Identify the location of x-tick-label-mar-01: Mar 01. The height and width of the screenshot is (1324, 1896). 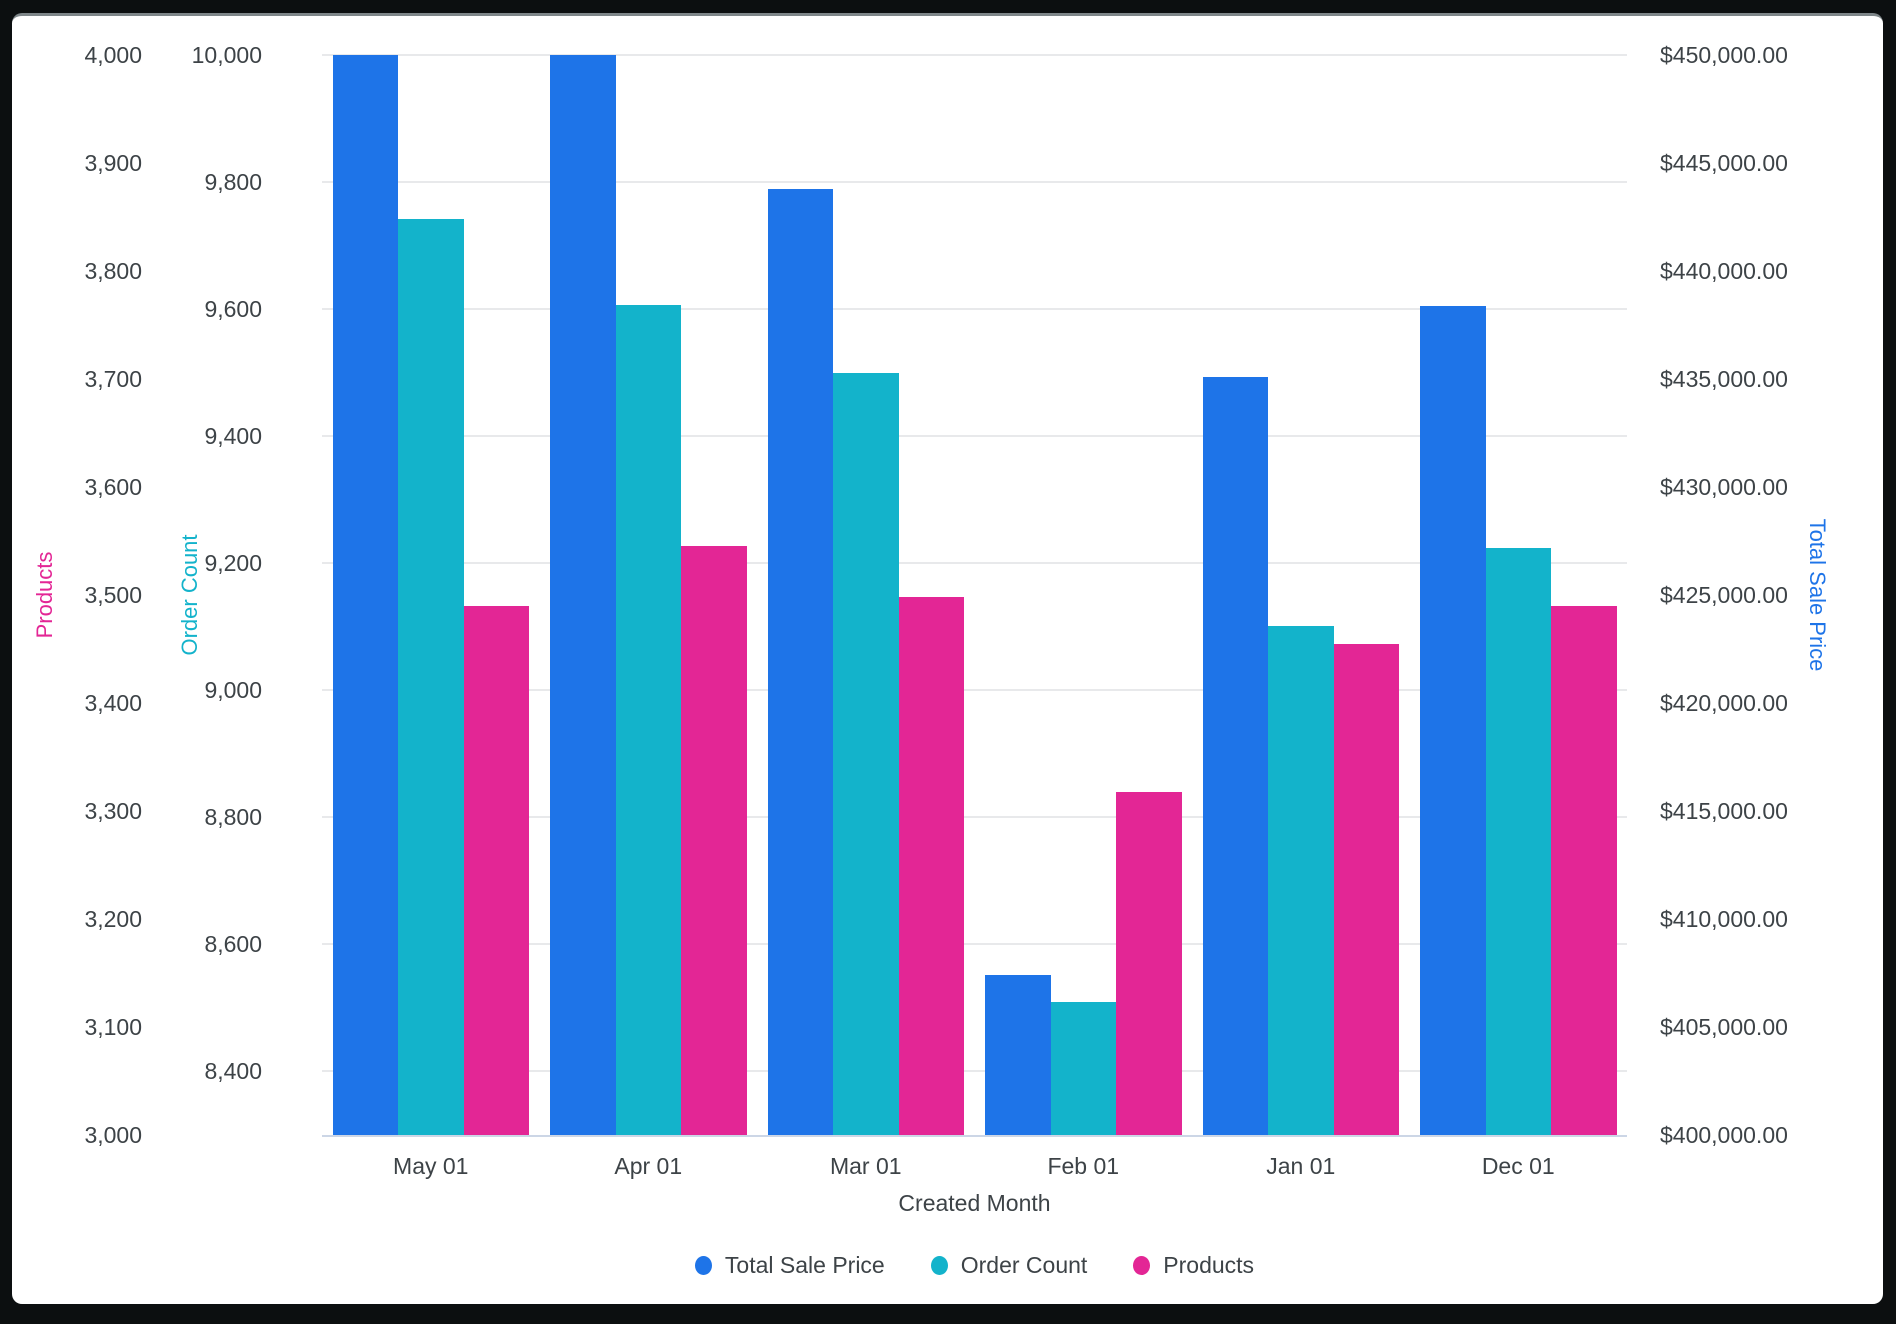
(865, 1166).